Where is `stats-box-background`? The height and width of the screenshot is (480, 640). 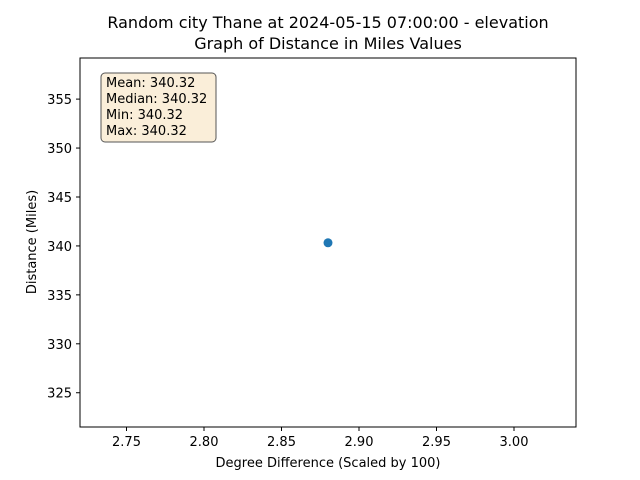
stats-box-background is located at coordinates (158, 107).